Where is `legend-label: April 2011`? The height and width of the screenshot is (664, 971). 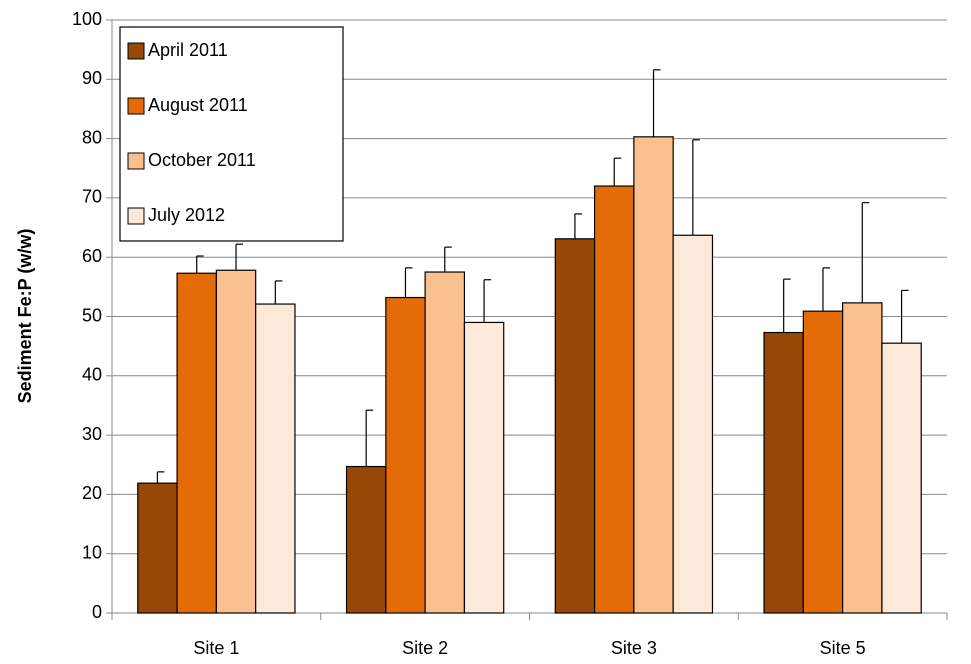
legend-label: April 2011 is located at coordinates (188, 50).